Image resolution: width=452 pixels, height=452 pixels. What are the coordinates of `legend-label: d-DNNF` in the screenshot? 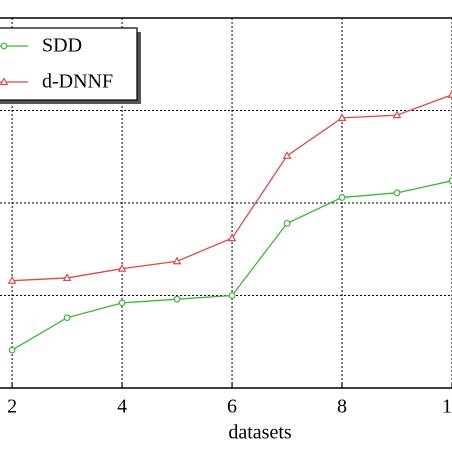 It's located at (77, 82).